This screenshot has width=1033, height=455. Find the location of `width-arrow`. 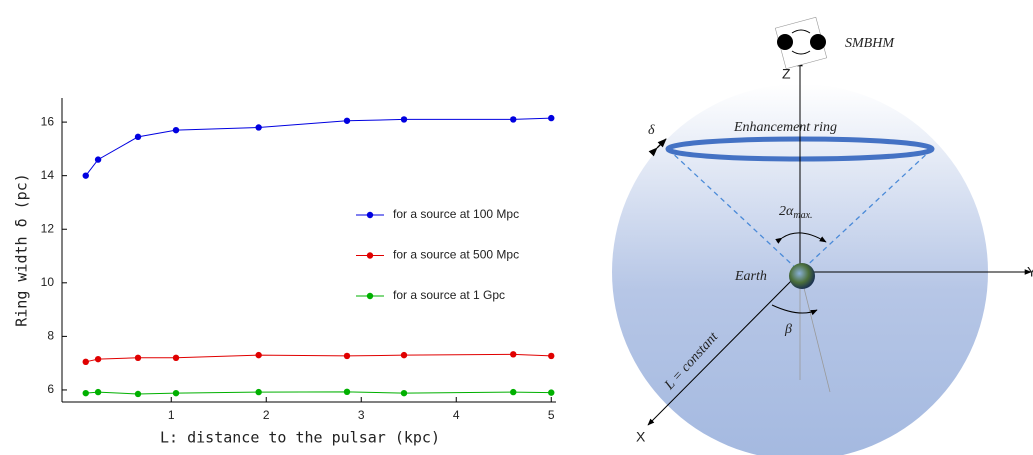

width-arrow is located at coordinates (657, 147).